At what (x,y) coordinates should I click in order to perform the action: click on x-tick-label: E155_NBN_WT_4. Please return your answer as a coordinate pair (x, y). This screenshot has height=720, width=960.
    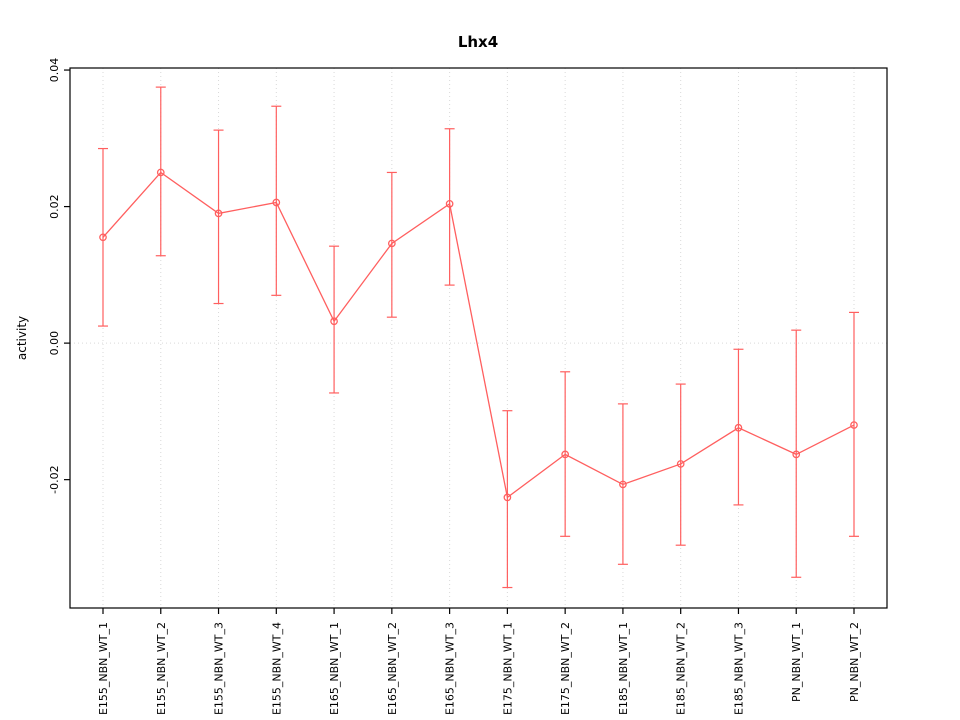
    Looking at the image, I should click on (276, 668).